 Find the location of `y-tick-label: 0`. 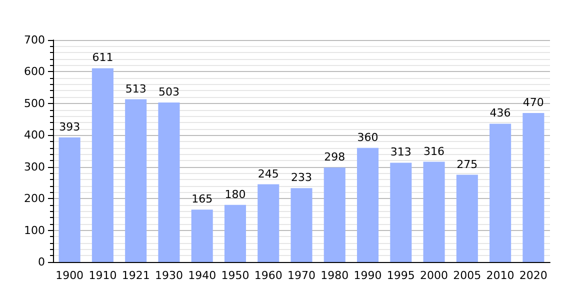

y-tick-label: 0 is located at coordinates (41, 262).